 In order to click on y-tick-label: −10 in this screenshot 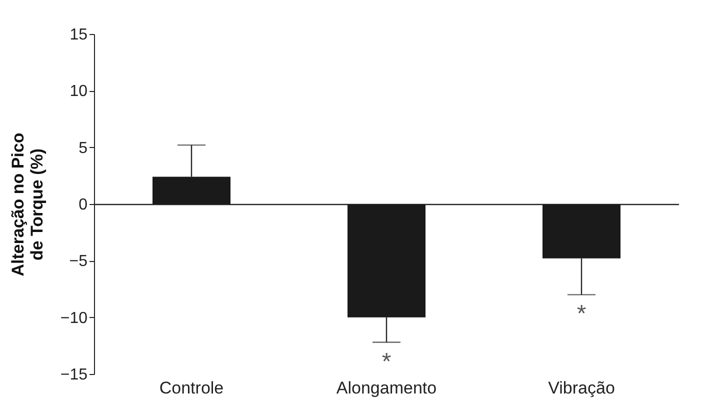, I will do `click(74, 318)`.